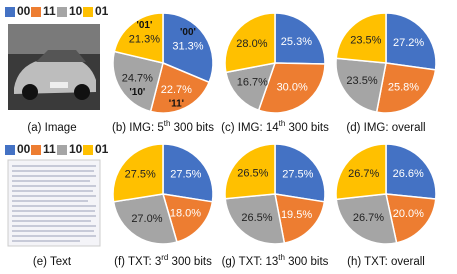  What do you see at coordinates (176, 90) in the screenshot?
I see `value-label: 22.7%` at bounding box center [176, 90].